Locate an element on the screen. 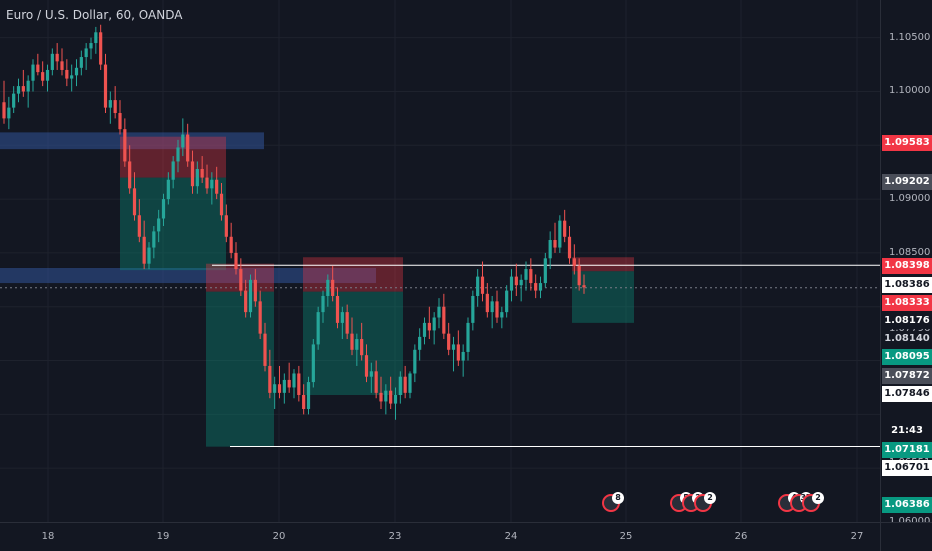  price-tag: 1.08333 is located at coordinates (907, 303).